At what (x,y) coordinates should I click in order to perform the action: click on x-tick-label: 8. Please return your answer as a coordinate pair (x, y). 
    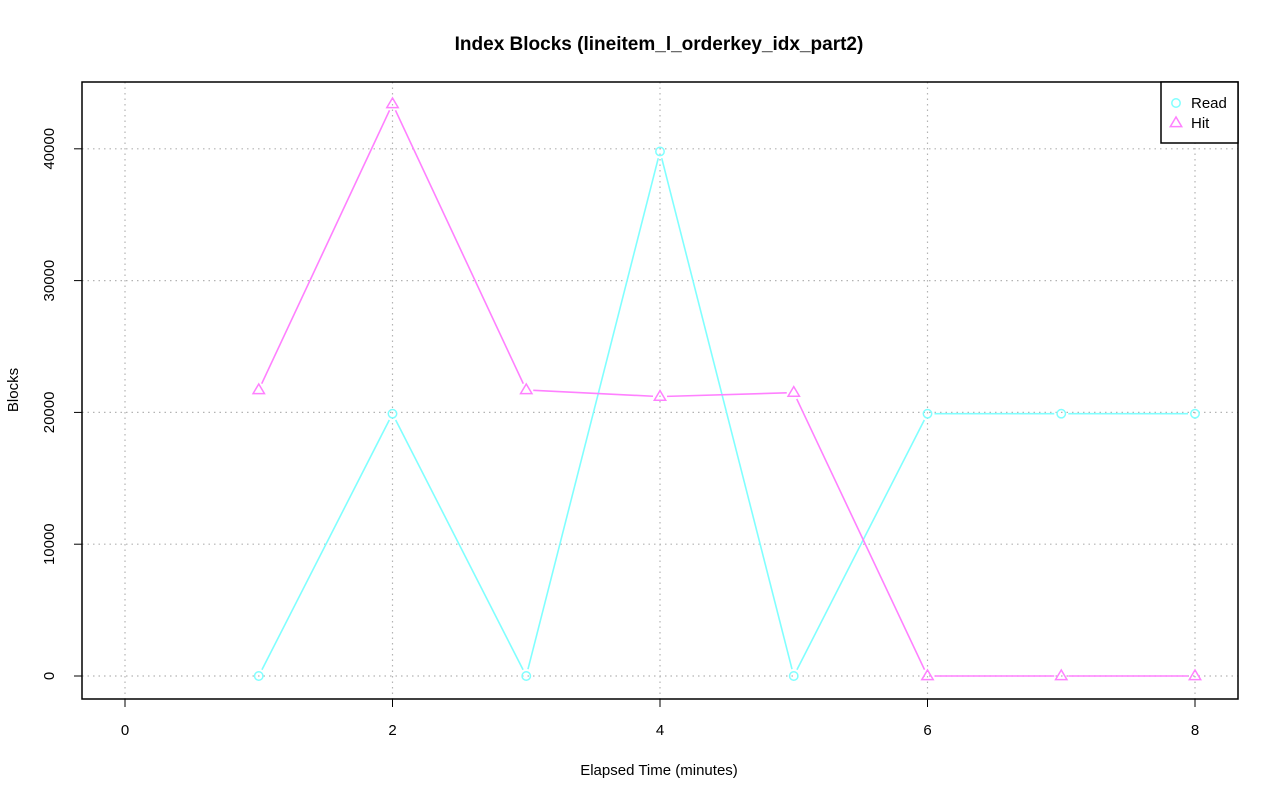
    Looking at the image, I should click on (1195, 730).